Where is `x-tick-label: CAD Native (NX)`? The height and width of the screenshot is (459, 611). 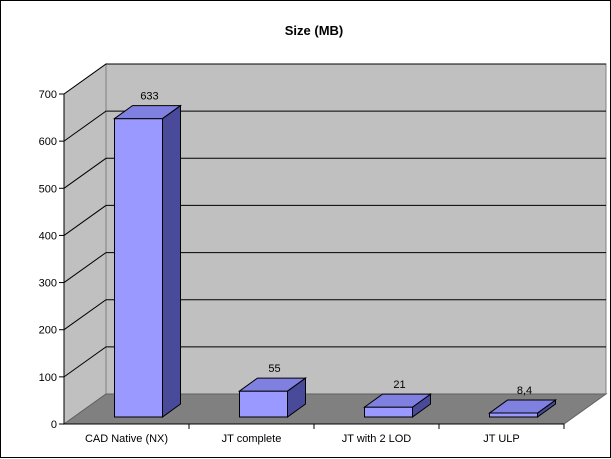
x-tick-label: CAD Native (NX) is located at coordinates (126, 439).